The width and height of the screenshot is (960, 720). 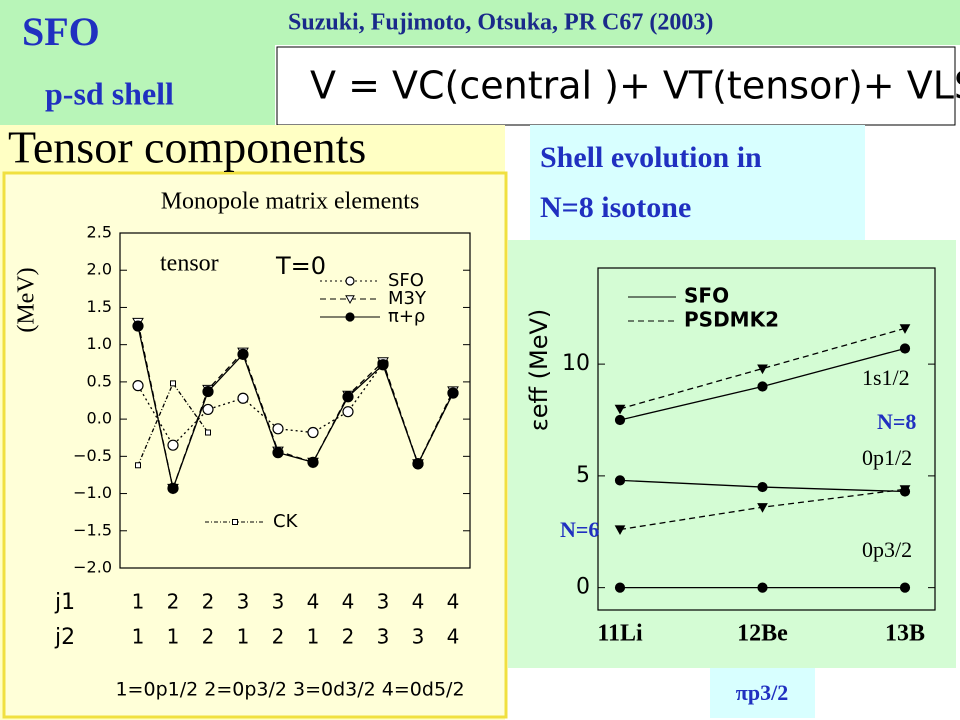 I want to click on formula-box, so click(x=616, y=86).